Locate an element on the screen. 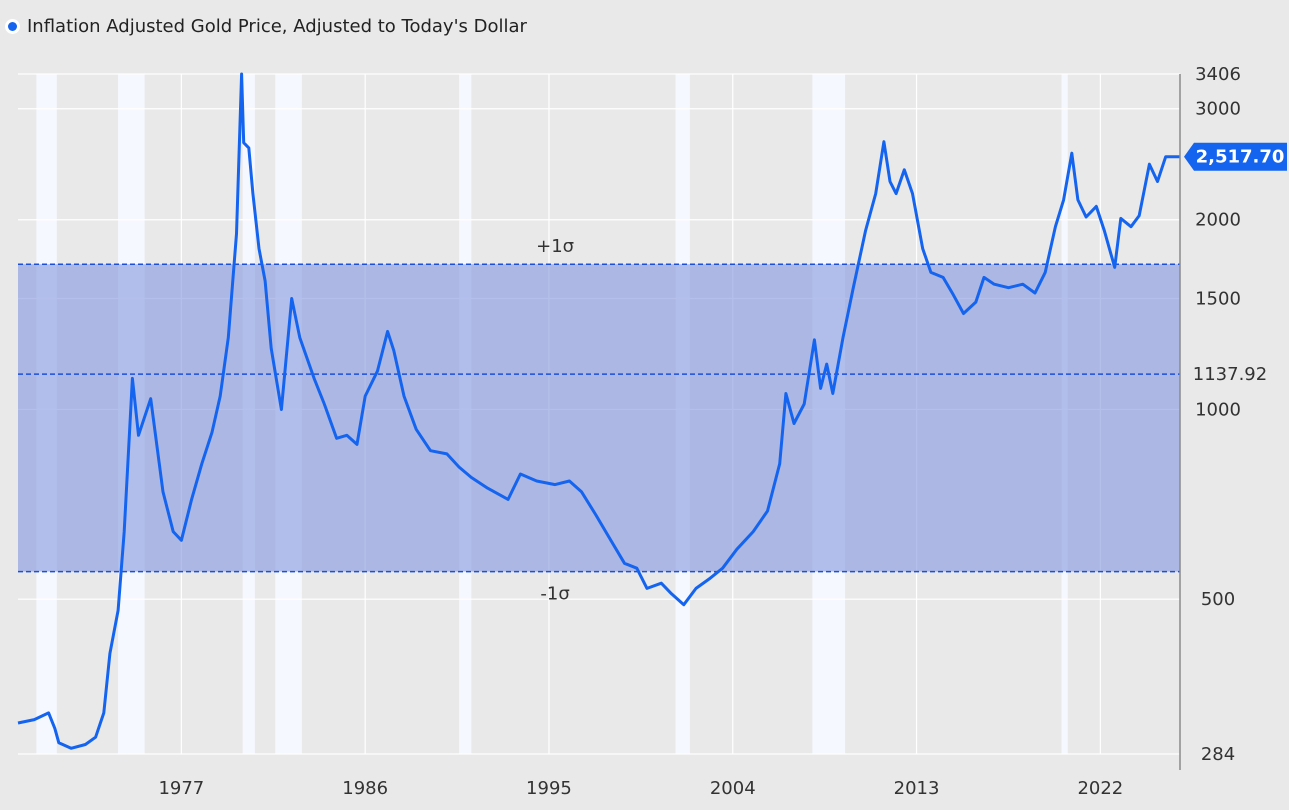 The image size is (1289, 810). y-axis-ticks: 284 500 1000 1500 2000 3000 3406 is located at coordinates (1218, 414).